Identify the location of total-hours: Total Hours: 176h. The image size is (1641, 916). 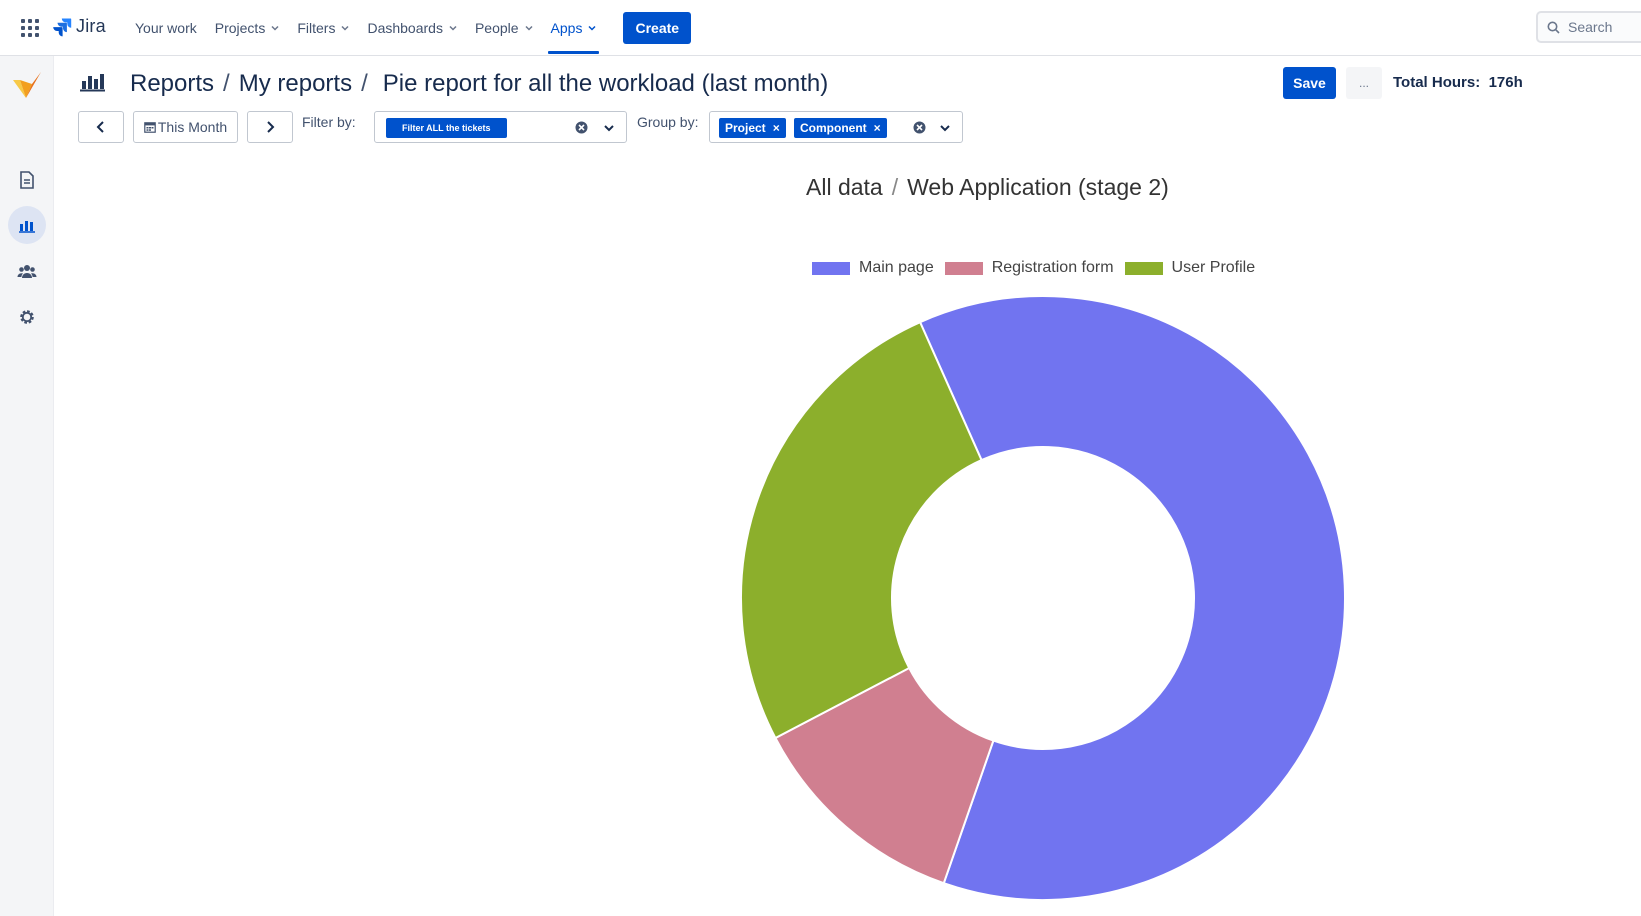
(1458, 82).